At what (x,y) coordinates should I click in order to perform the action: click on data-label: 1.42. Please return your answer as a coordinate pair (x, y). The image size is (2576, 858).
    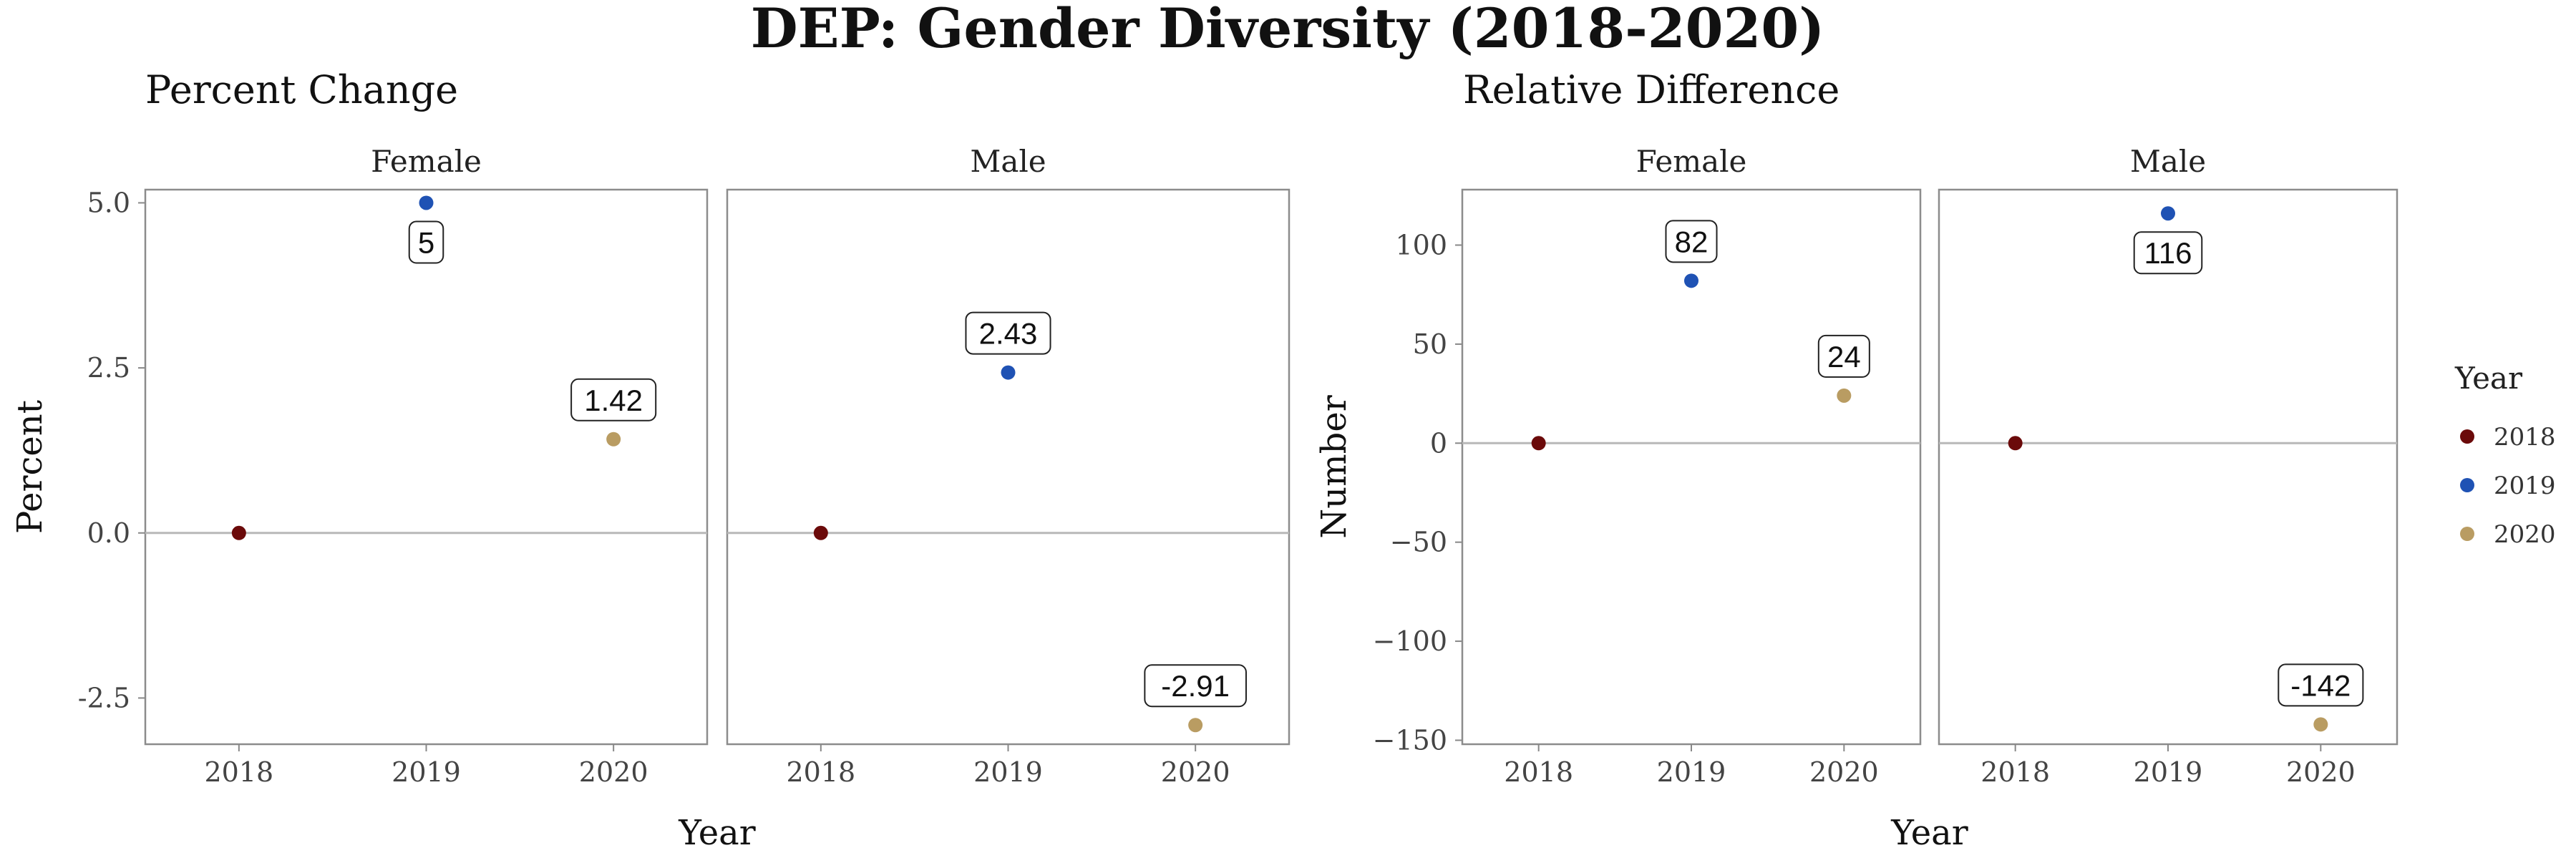
    Looking at the image, I should click on (613, 400).